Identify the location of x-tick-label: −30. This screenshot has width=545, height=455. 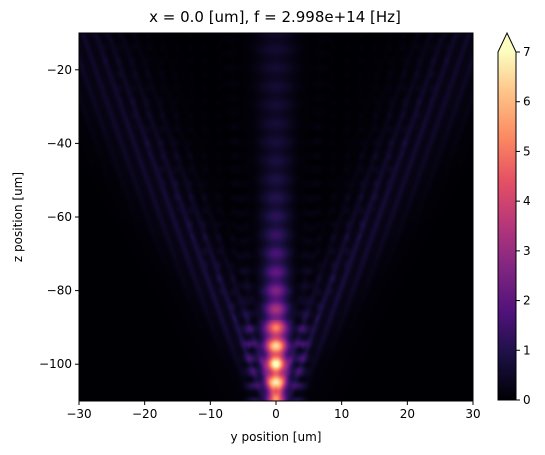
(78, 414).